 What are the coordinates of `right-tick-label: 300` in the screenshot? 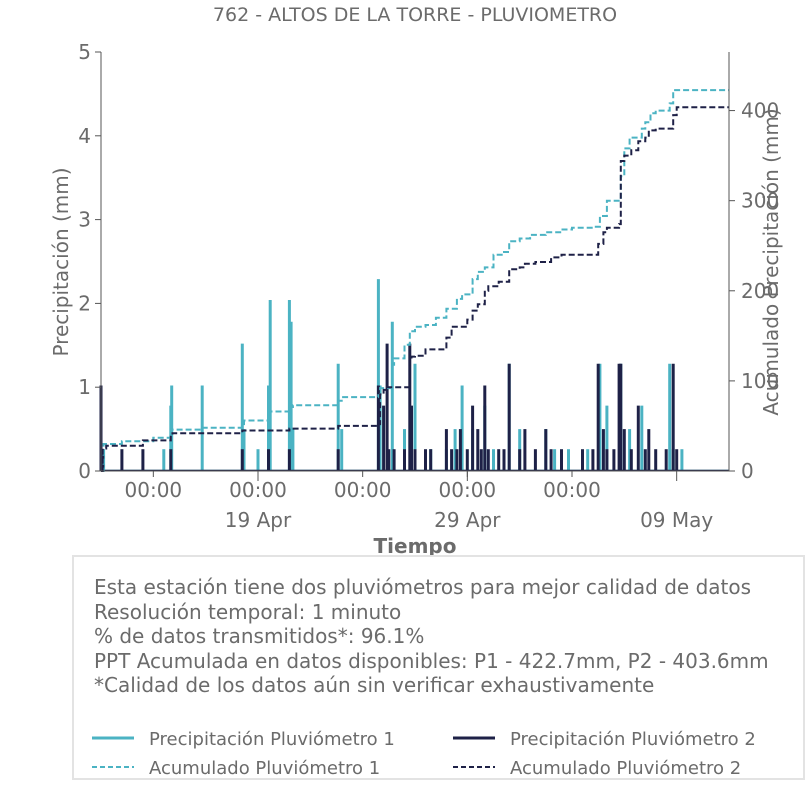 It's located at (760, 201).